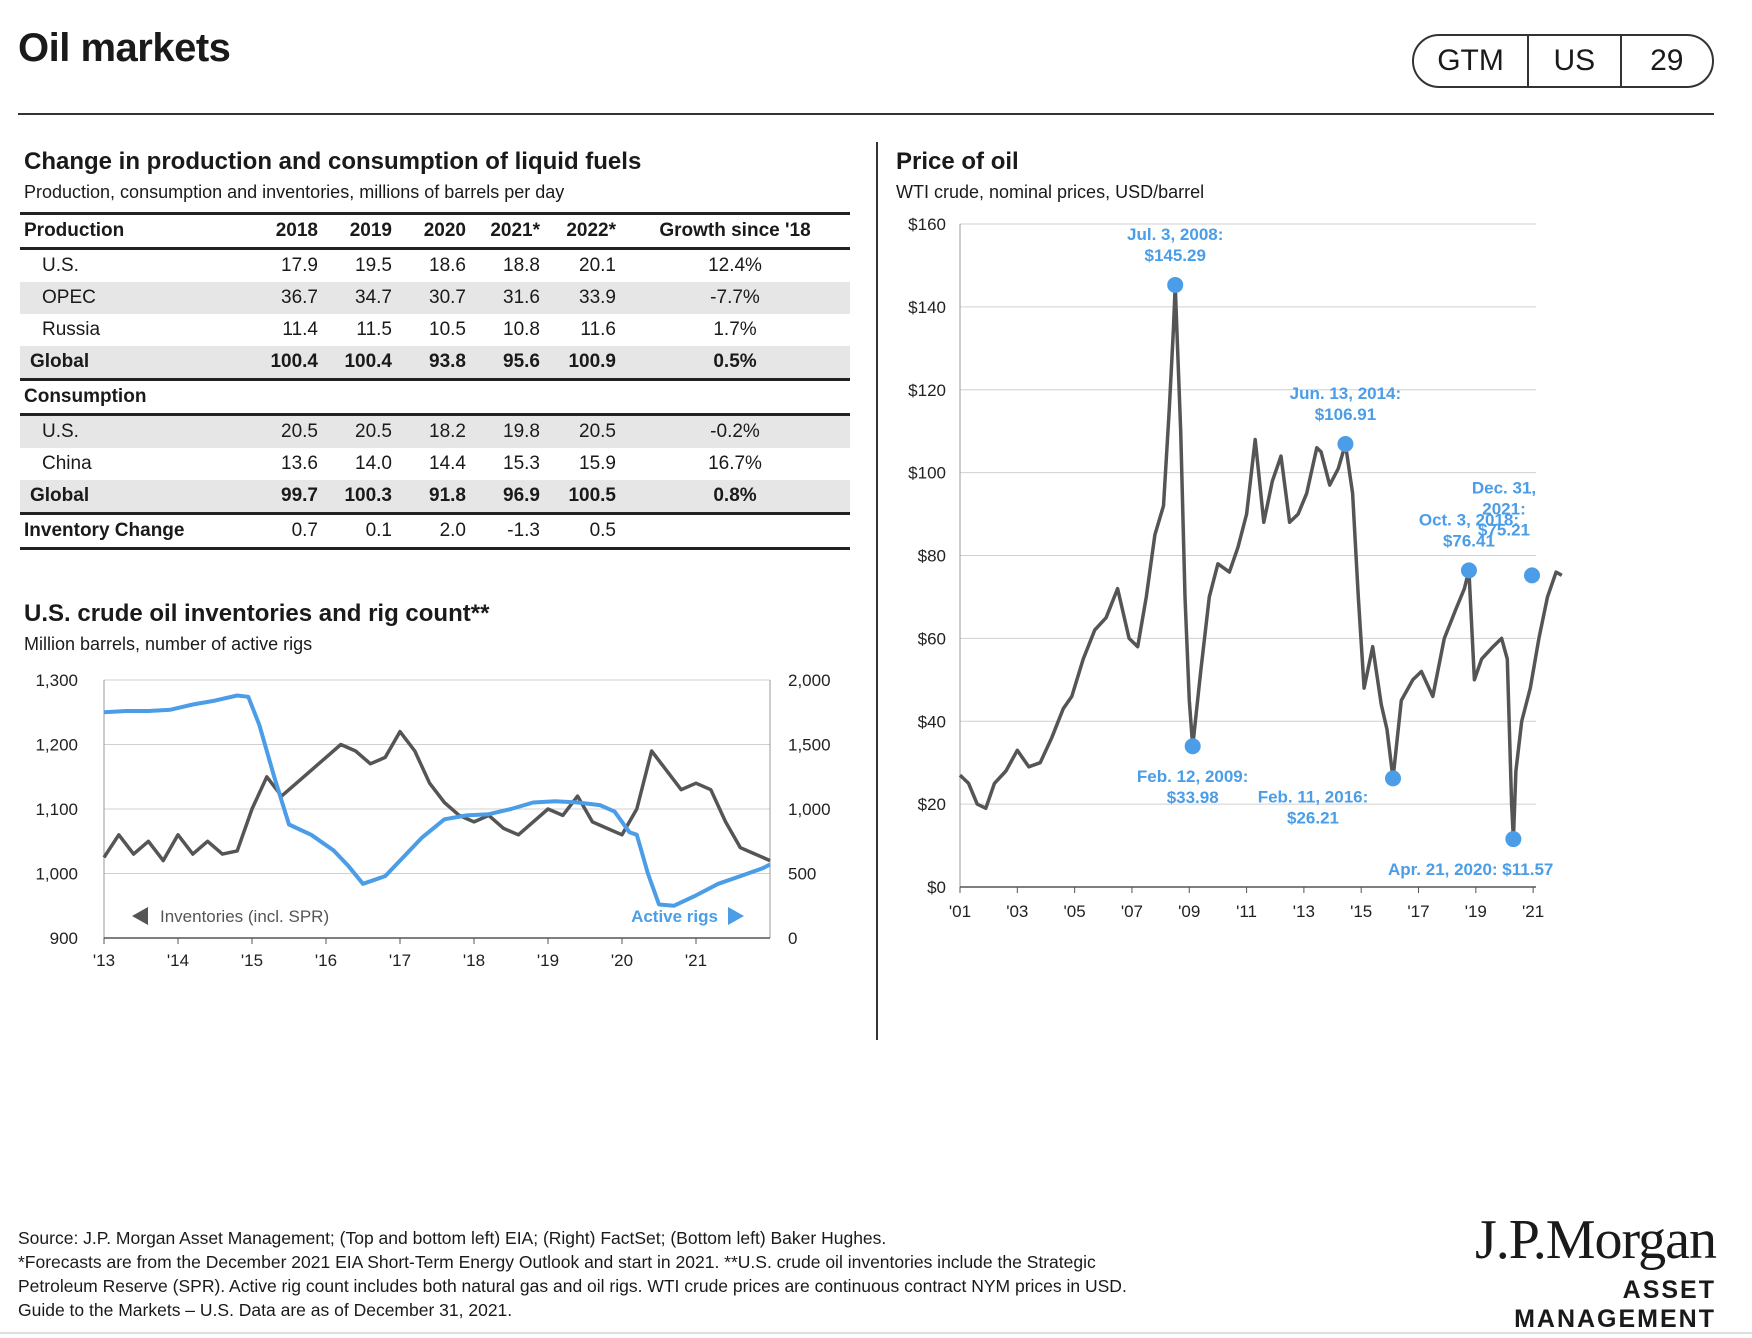 The height and width of the screenshot is (1338, 1752). I want to click on y-tick-label: $140, so click(927, 307).